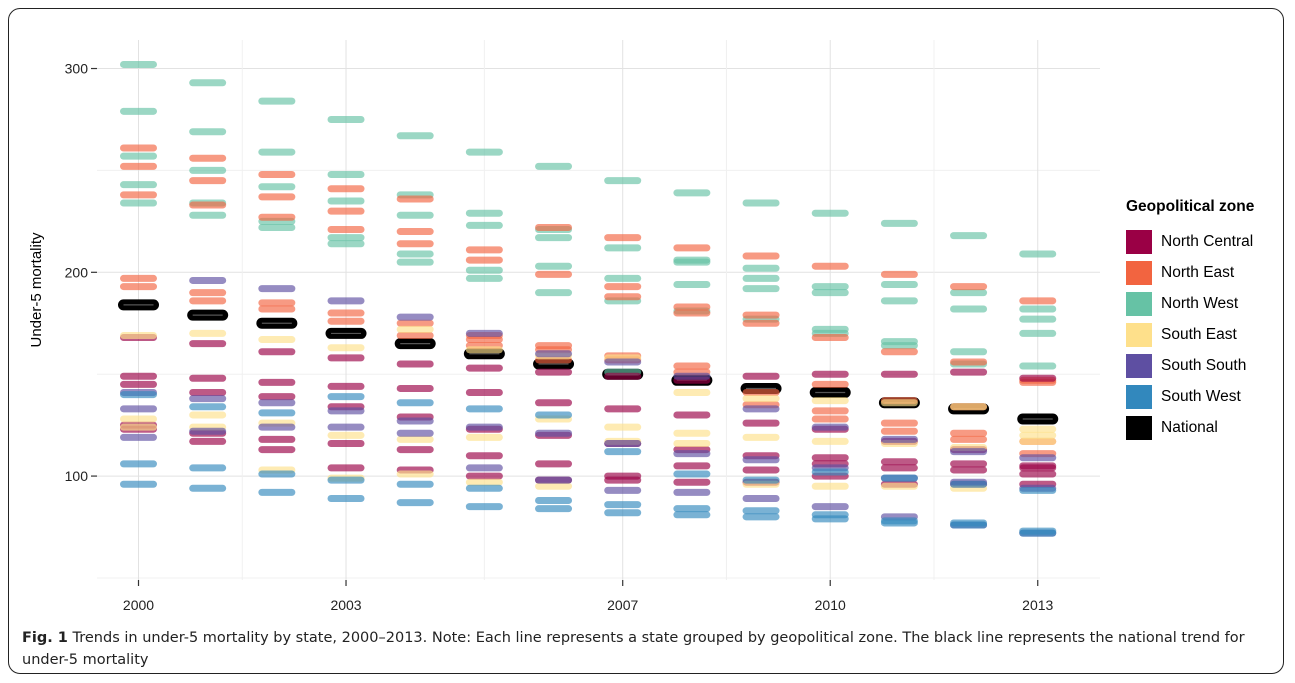 This screenshot has width=1295, height=683. I want to click on legend-item: National, so click(1190, 427).